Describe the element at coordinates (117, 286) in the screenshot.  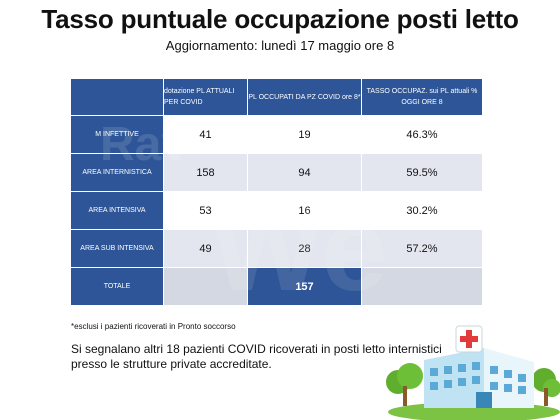
I see `total-label: TOTALE` at that location.